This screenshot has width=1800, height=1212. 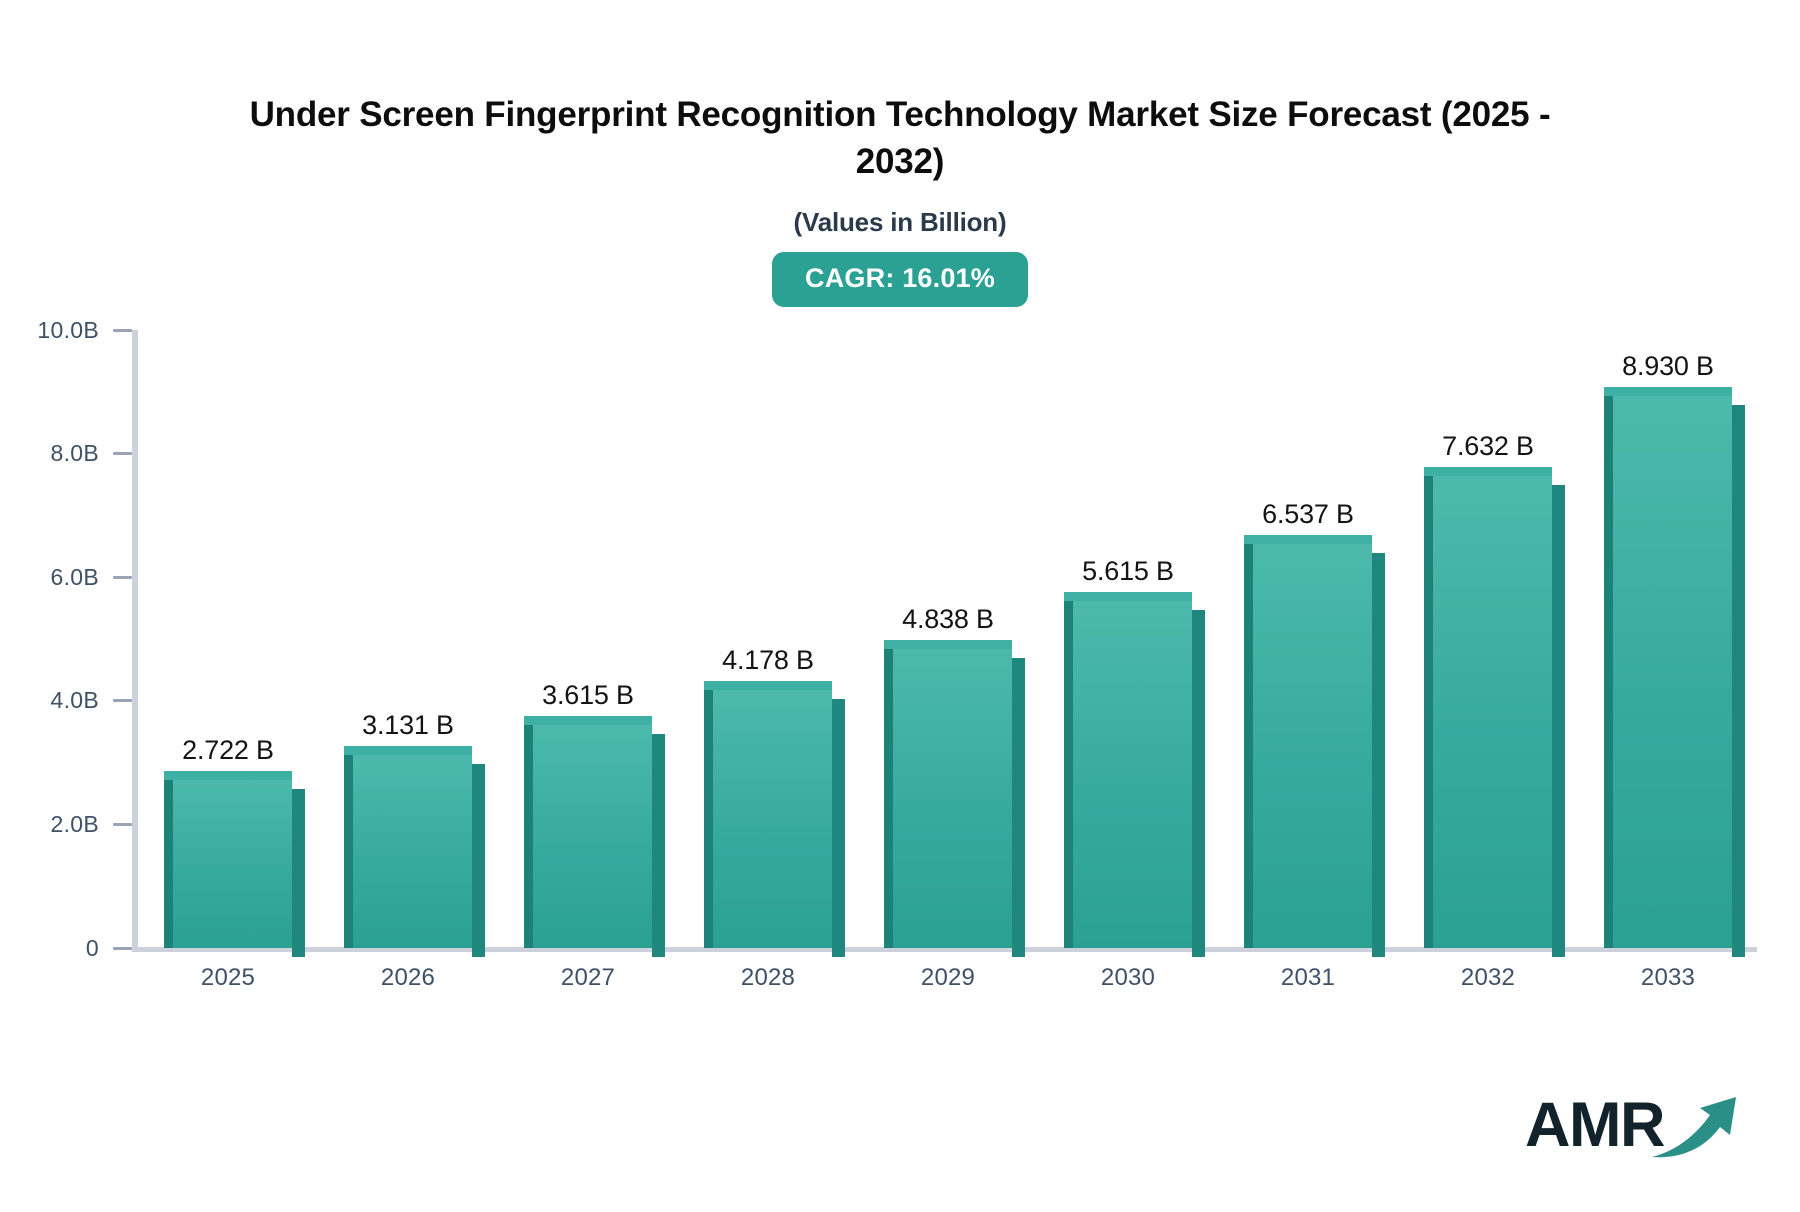 I want to click on x-axis-tick-label: 2025, so click(x=228, y=977).